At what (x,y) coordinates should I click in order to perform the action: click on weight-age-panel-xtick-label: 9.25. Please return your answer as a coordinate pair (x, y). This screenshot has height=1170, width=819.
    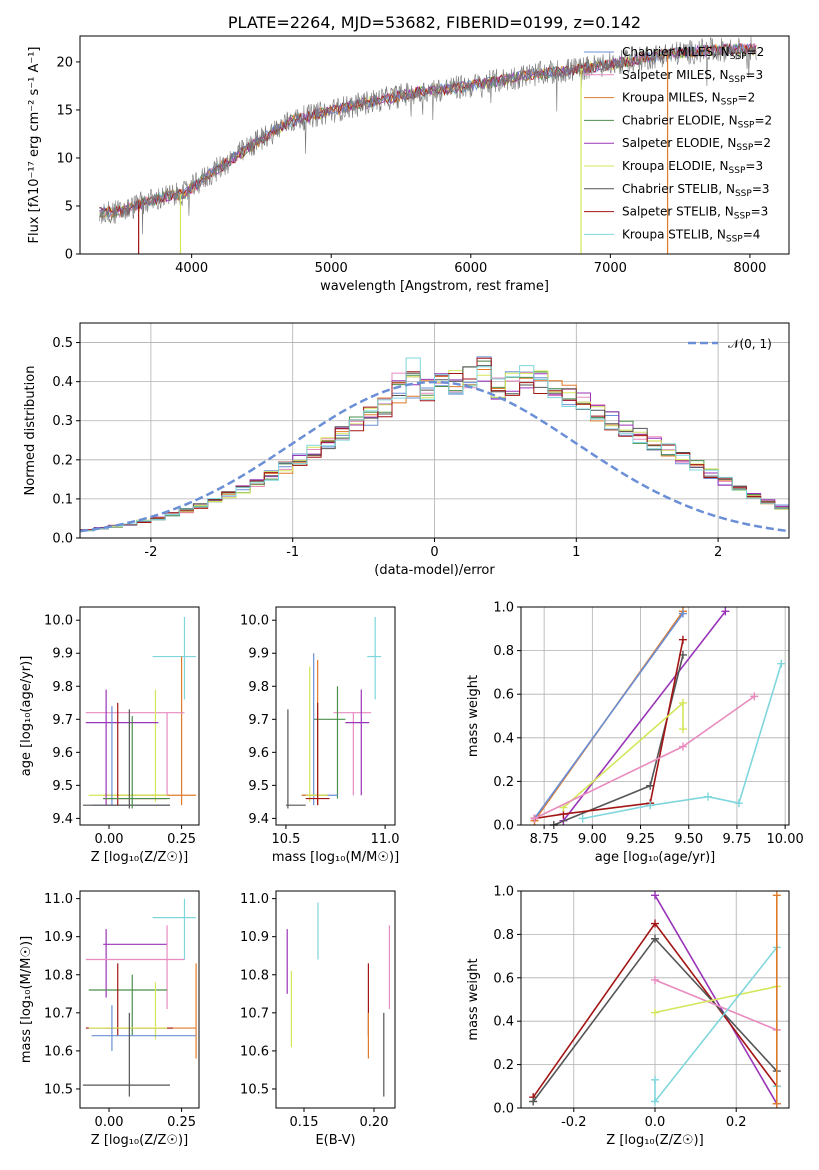
    Looking at the image, I should click on (640, 839).